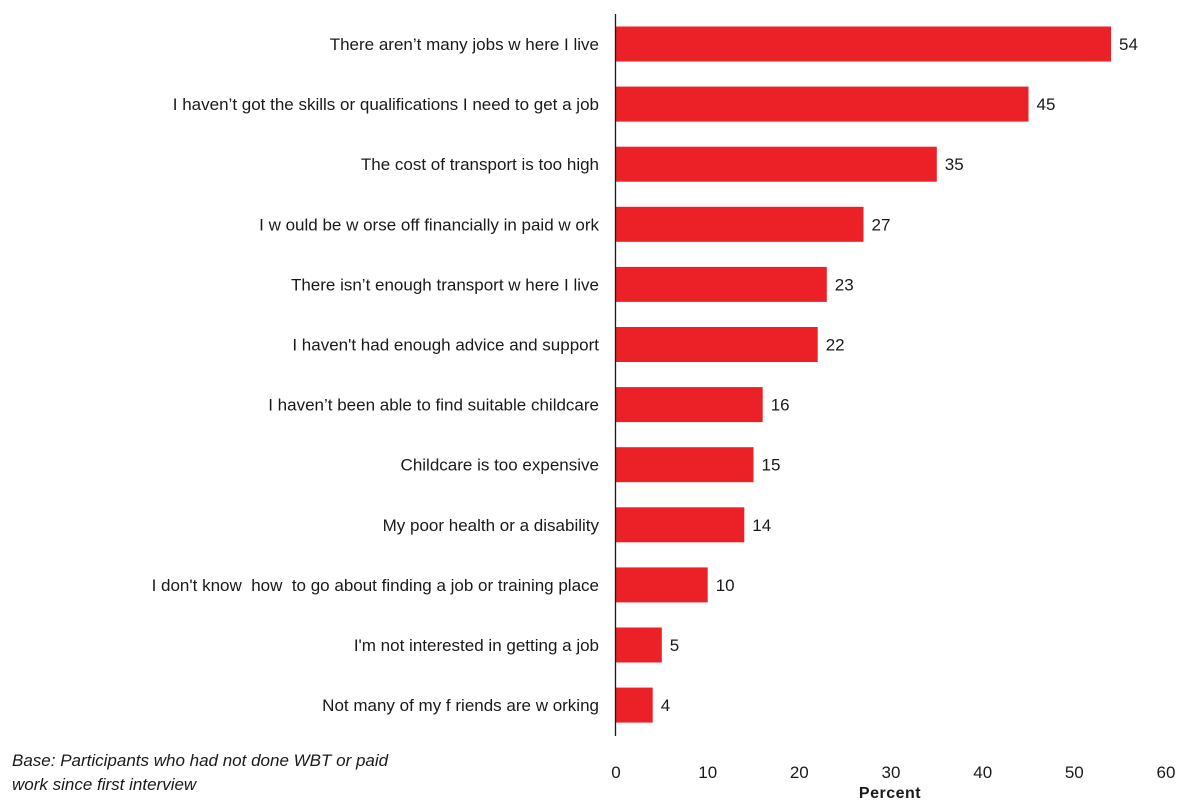 The height and width of the screenshot is (806, 1191). What do you see at coordinates (761, 525) in the screenshot?
I see `data-label: 14` at bounding box center [761, 525].